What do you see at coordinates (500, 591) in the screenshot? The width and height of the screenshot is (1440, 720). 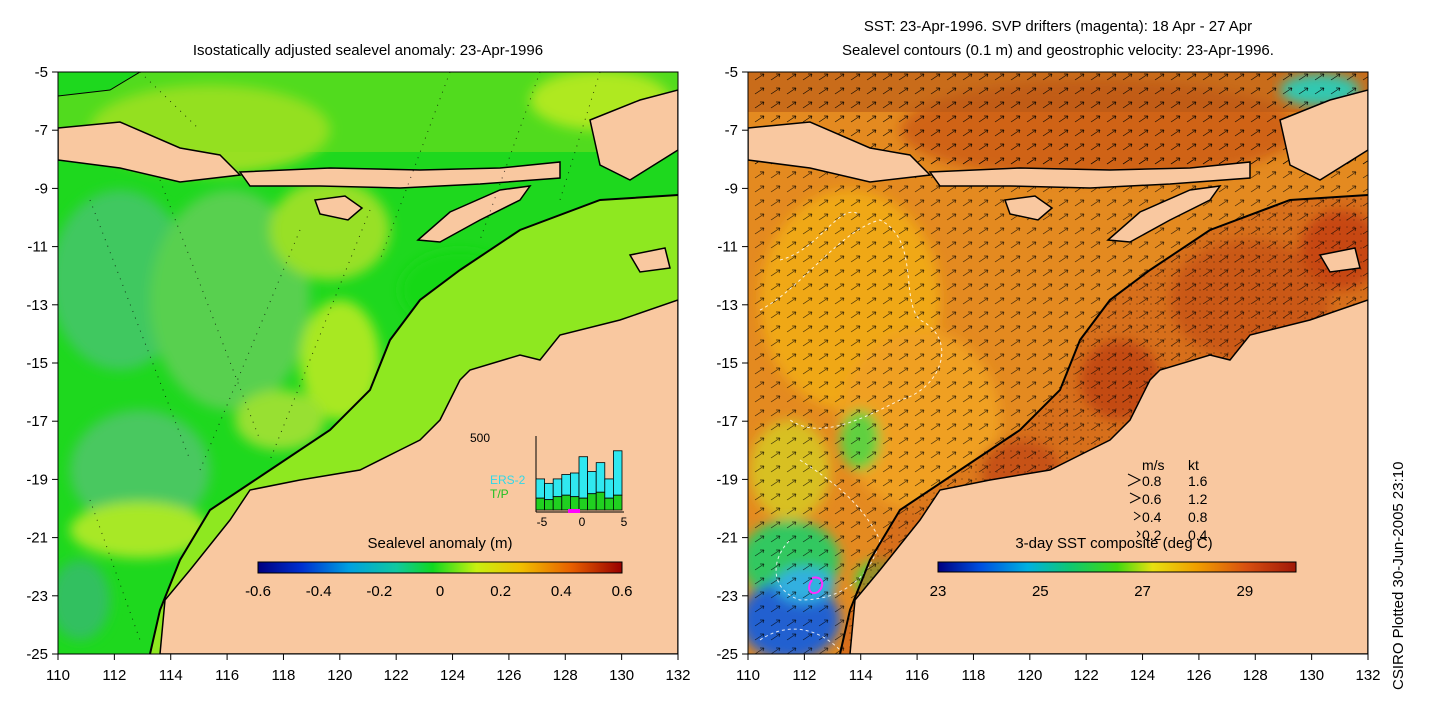 I see `sla-colorbar-tick-label: 0.2` at bounding box center [500, 591].